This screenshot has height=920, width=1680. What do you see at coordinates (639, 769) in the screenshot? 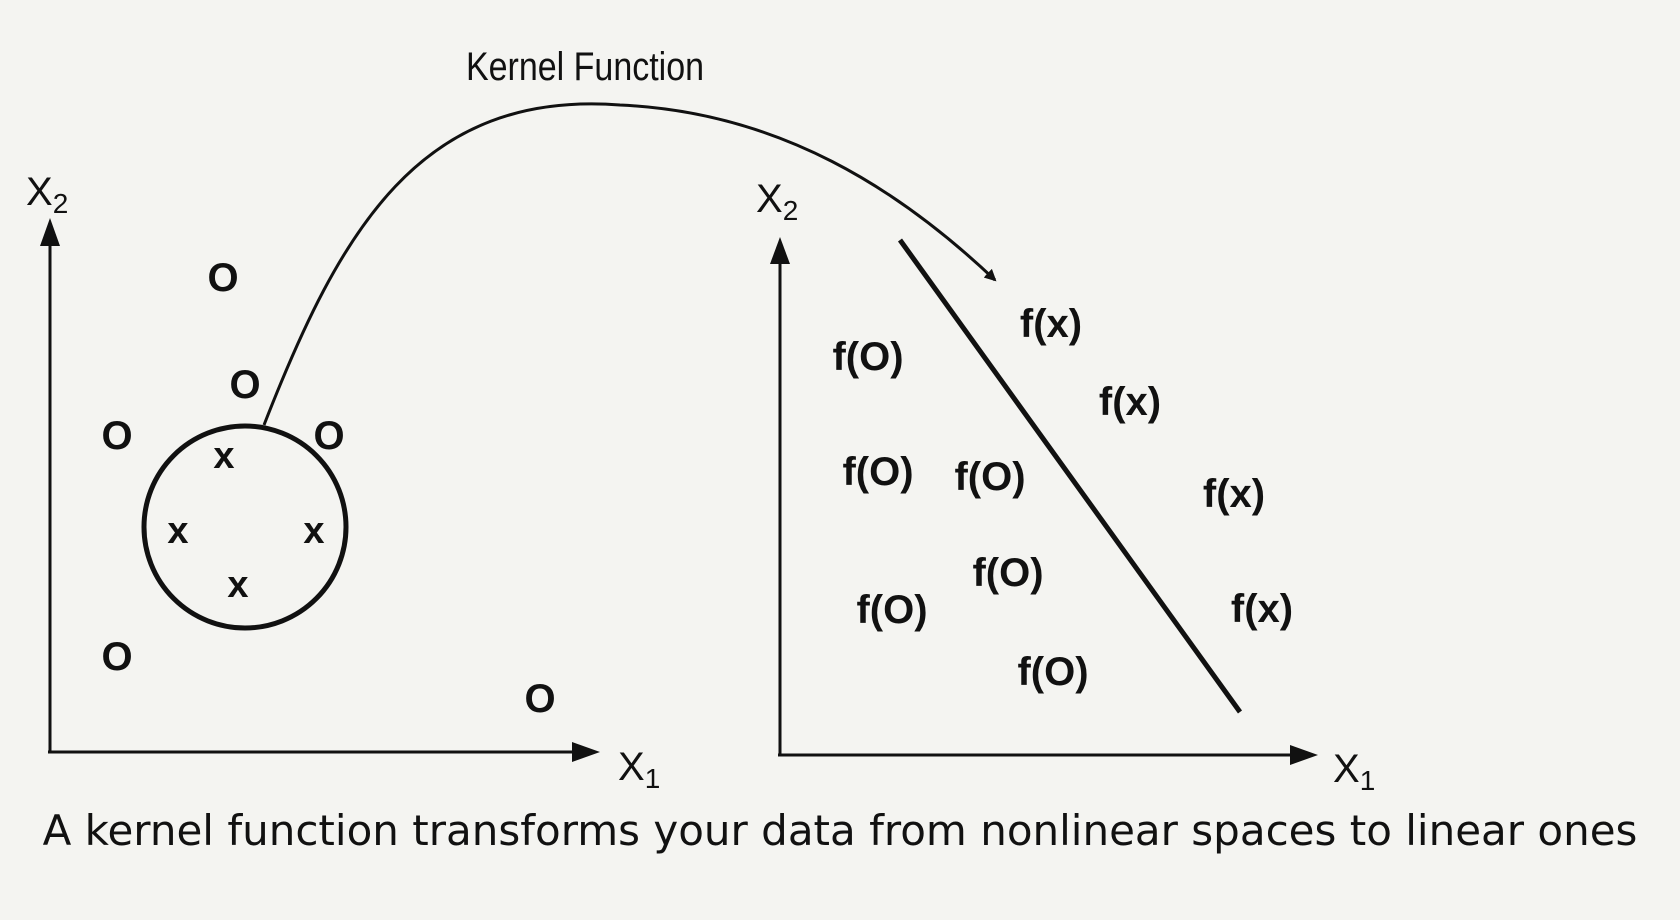
I see `left-x-axis-label: X1` at bounding box center [639, 769].